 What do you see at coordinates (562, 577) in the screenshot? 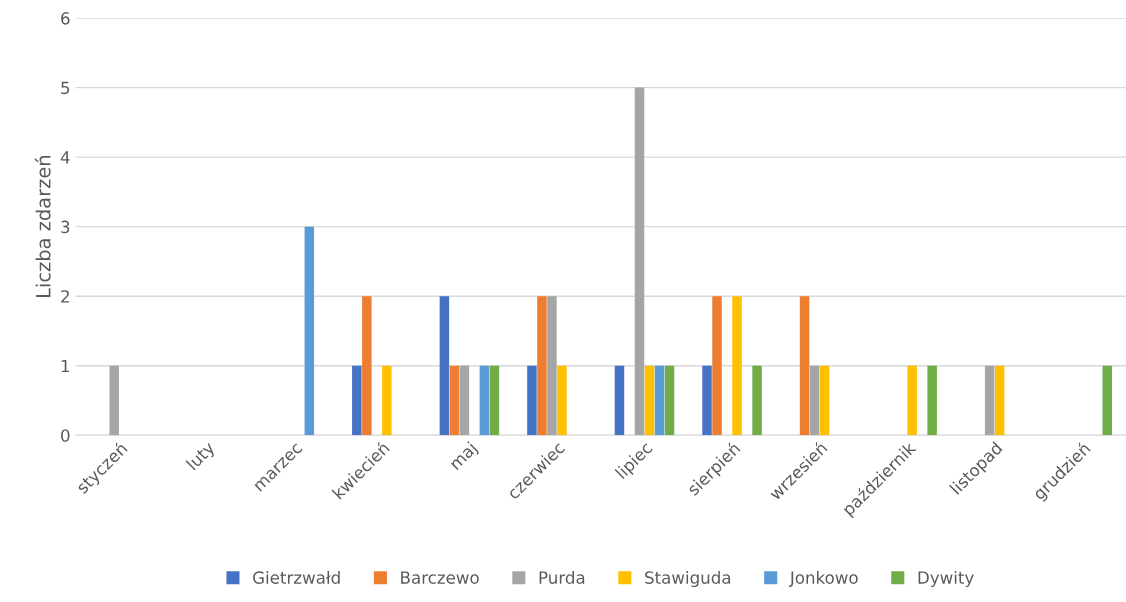
I see `legend-label: Purda` at bounding box center [562, 577].